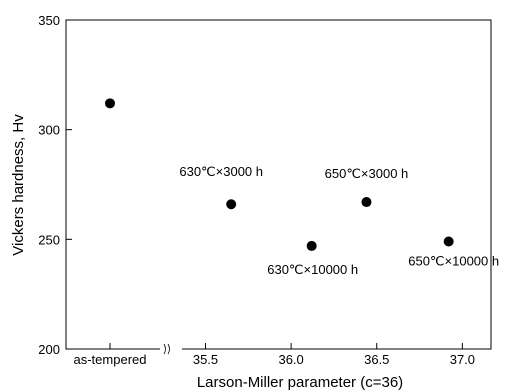 This screenshot has height=392, width=520. Describe the element at coordinates (18, 185) in the screenshot. I see `y-axis-title: Vickers hardness, Hv` at that location.